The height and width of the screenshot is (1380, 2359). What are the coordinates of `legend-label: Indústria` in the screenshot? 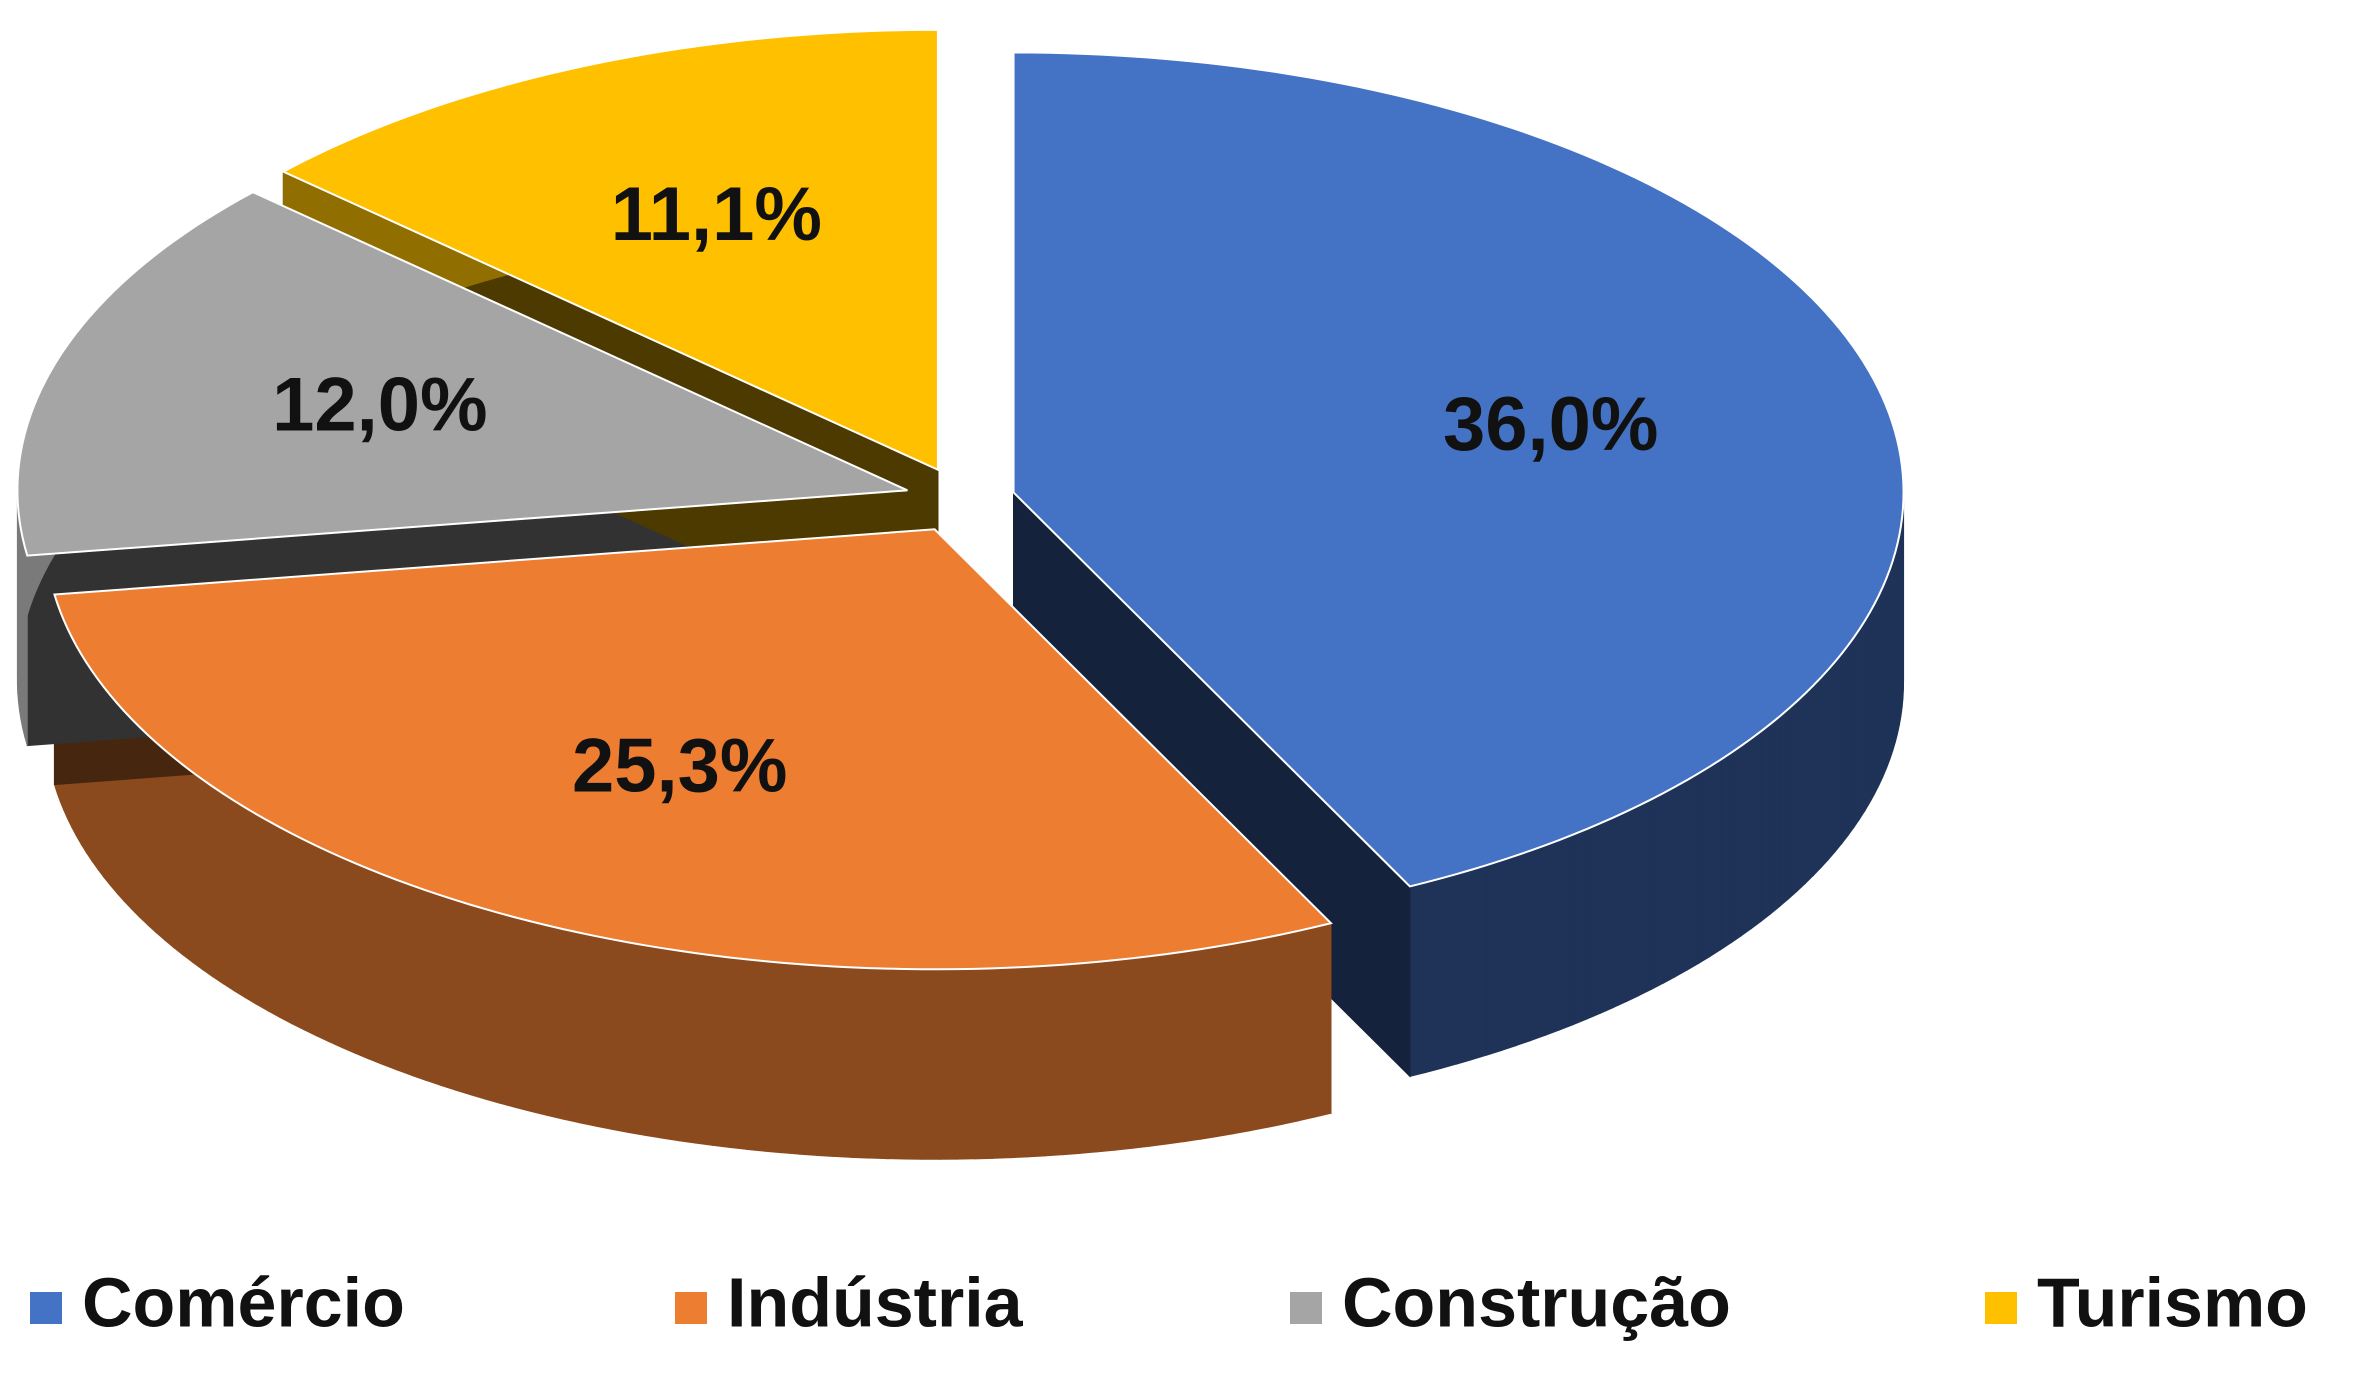 It's located at (875, 1302).